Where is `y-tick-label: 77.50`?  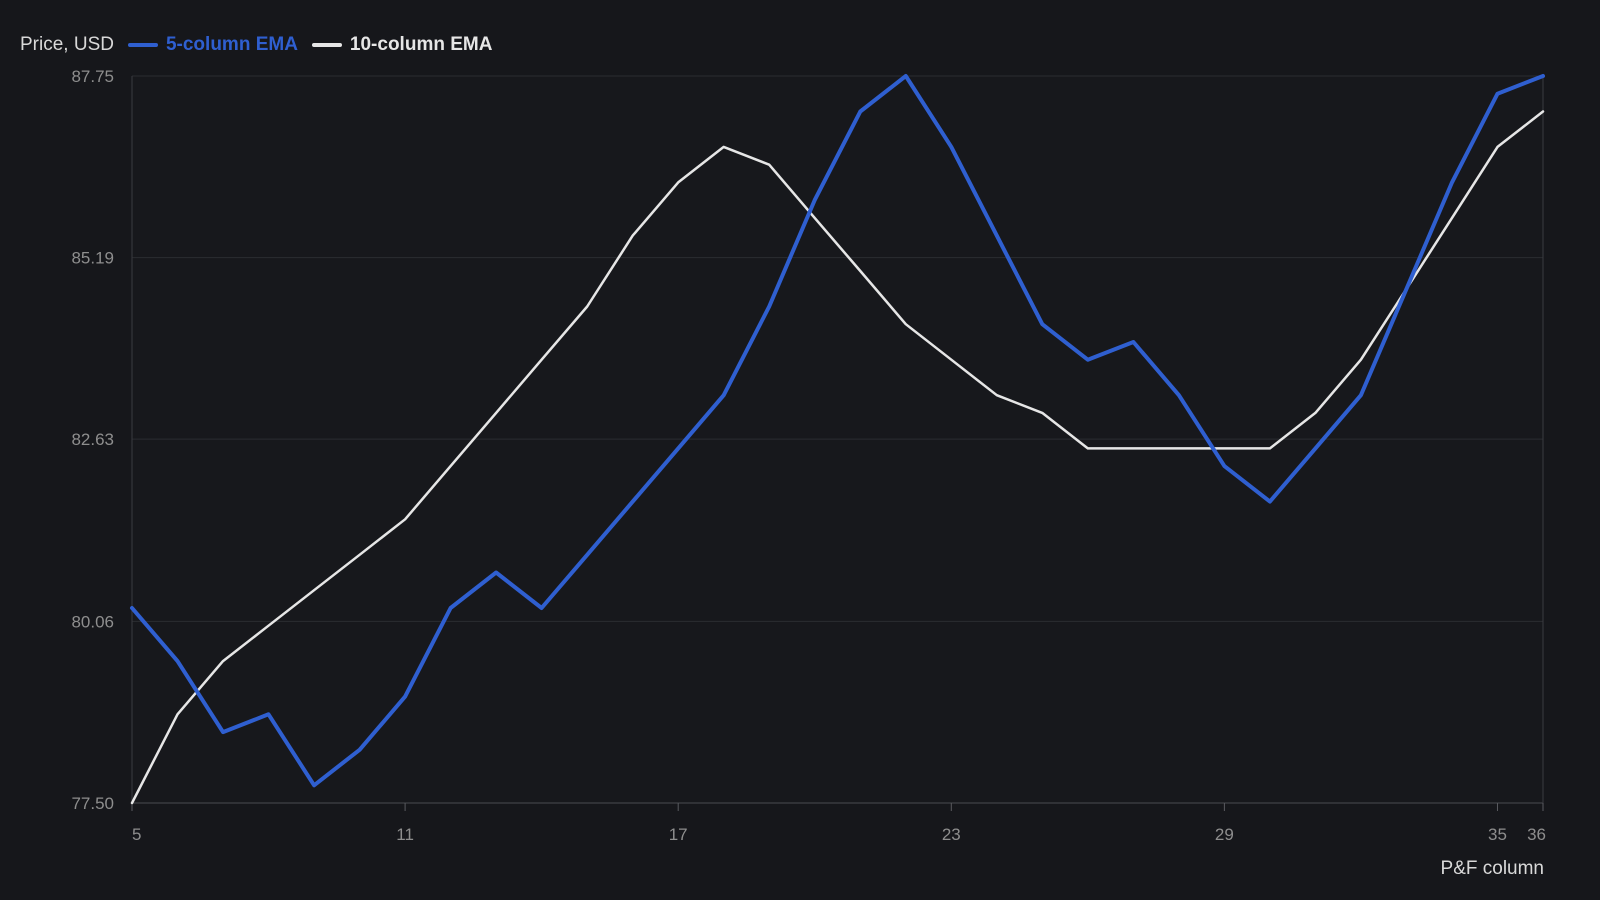
y-tick-label: 77.50 is located at coordinates (92, 803).